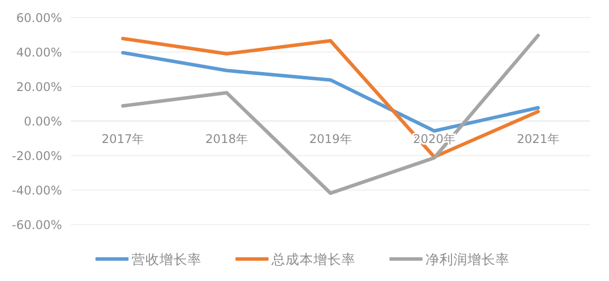 This screenshot has height=281, width=609. Describe the element at coordinates (37, 191) in the screenshot. I see `y-tick-label: -40.00%` at that location.